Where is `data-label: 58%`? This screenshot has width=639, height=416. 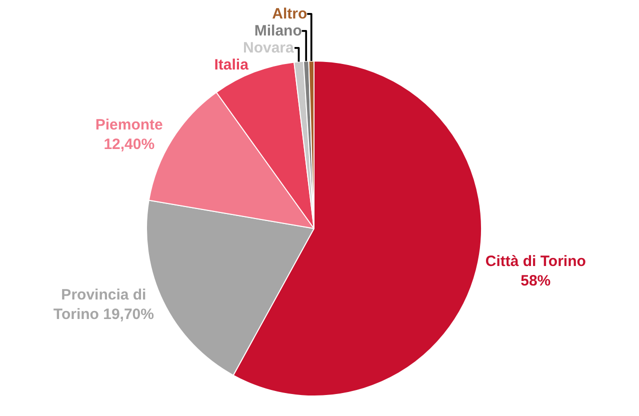
data-label: 58% is located at coordinates (535, 281).